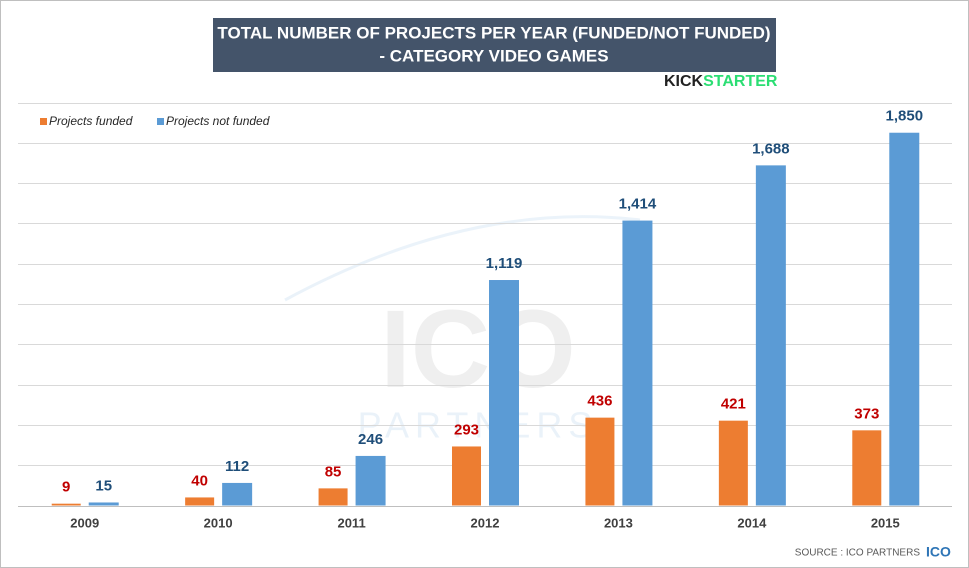 This screenshot has width=969, height=568. What do you see at coordinates (684, 81) in the screenshot?
I see `logo-part: KICK` at bounding box center [684, 81].